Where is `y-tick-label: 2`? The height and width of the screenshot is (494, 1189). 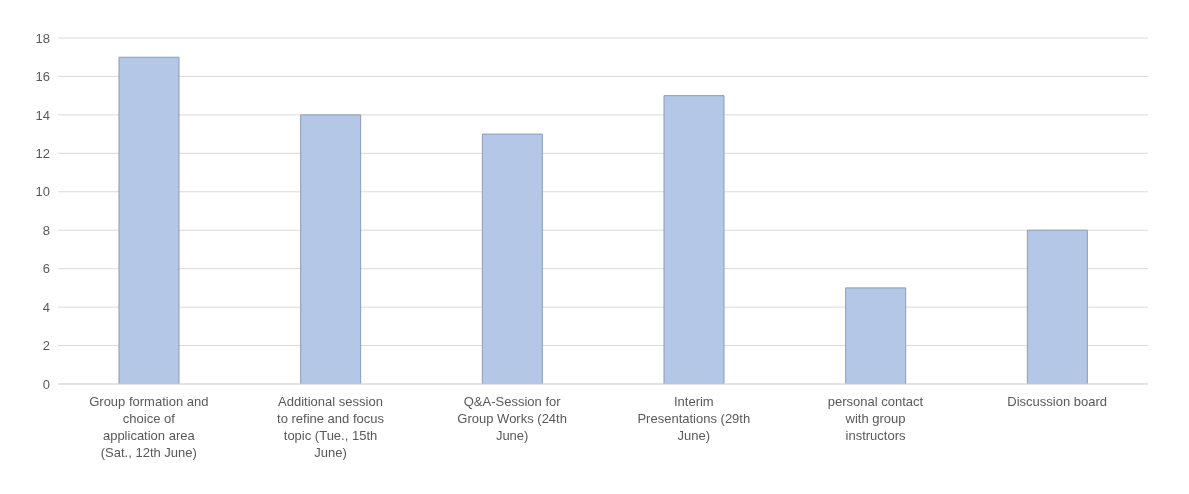 y-tick-label: 2 is located at coordinates (46, 346).